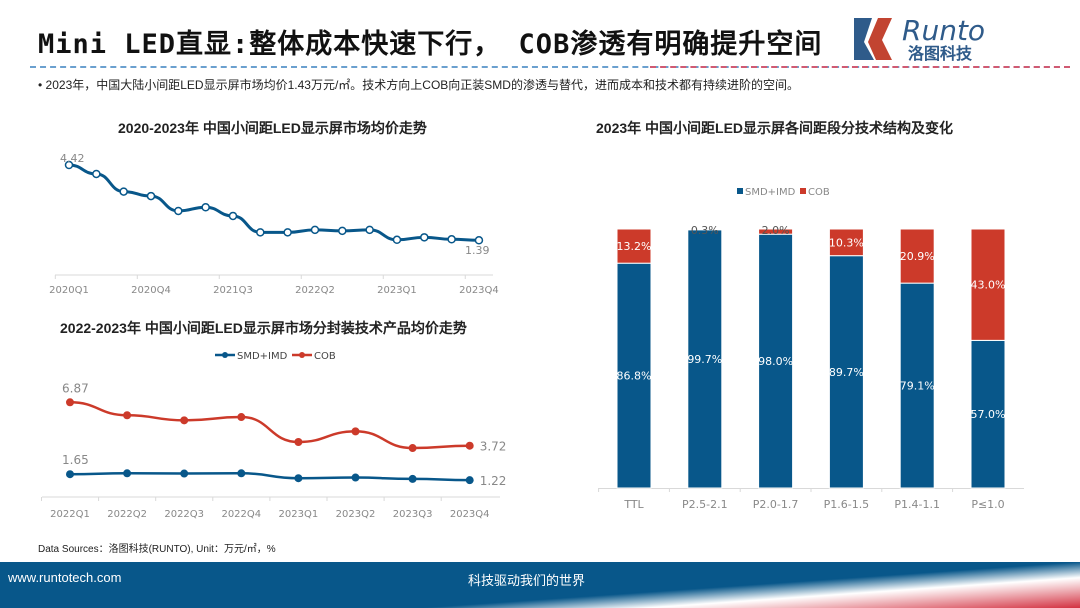 Image resolution: width=1080 pixels, height=608 pixels. I want to click on bar-label-smd: 57.0%, so click(988, 414).